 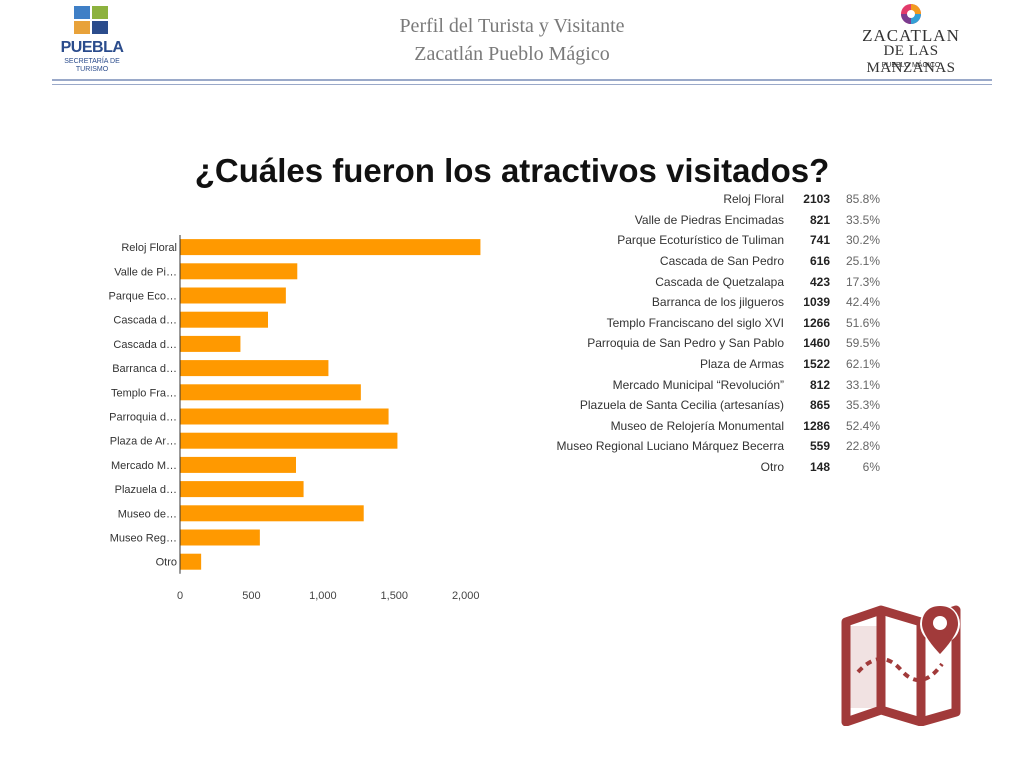 I want to click on puebla-logo: PUEBLA SECRETARÍA DE TURISMO, so click(x=92, y=42).